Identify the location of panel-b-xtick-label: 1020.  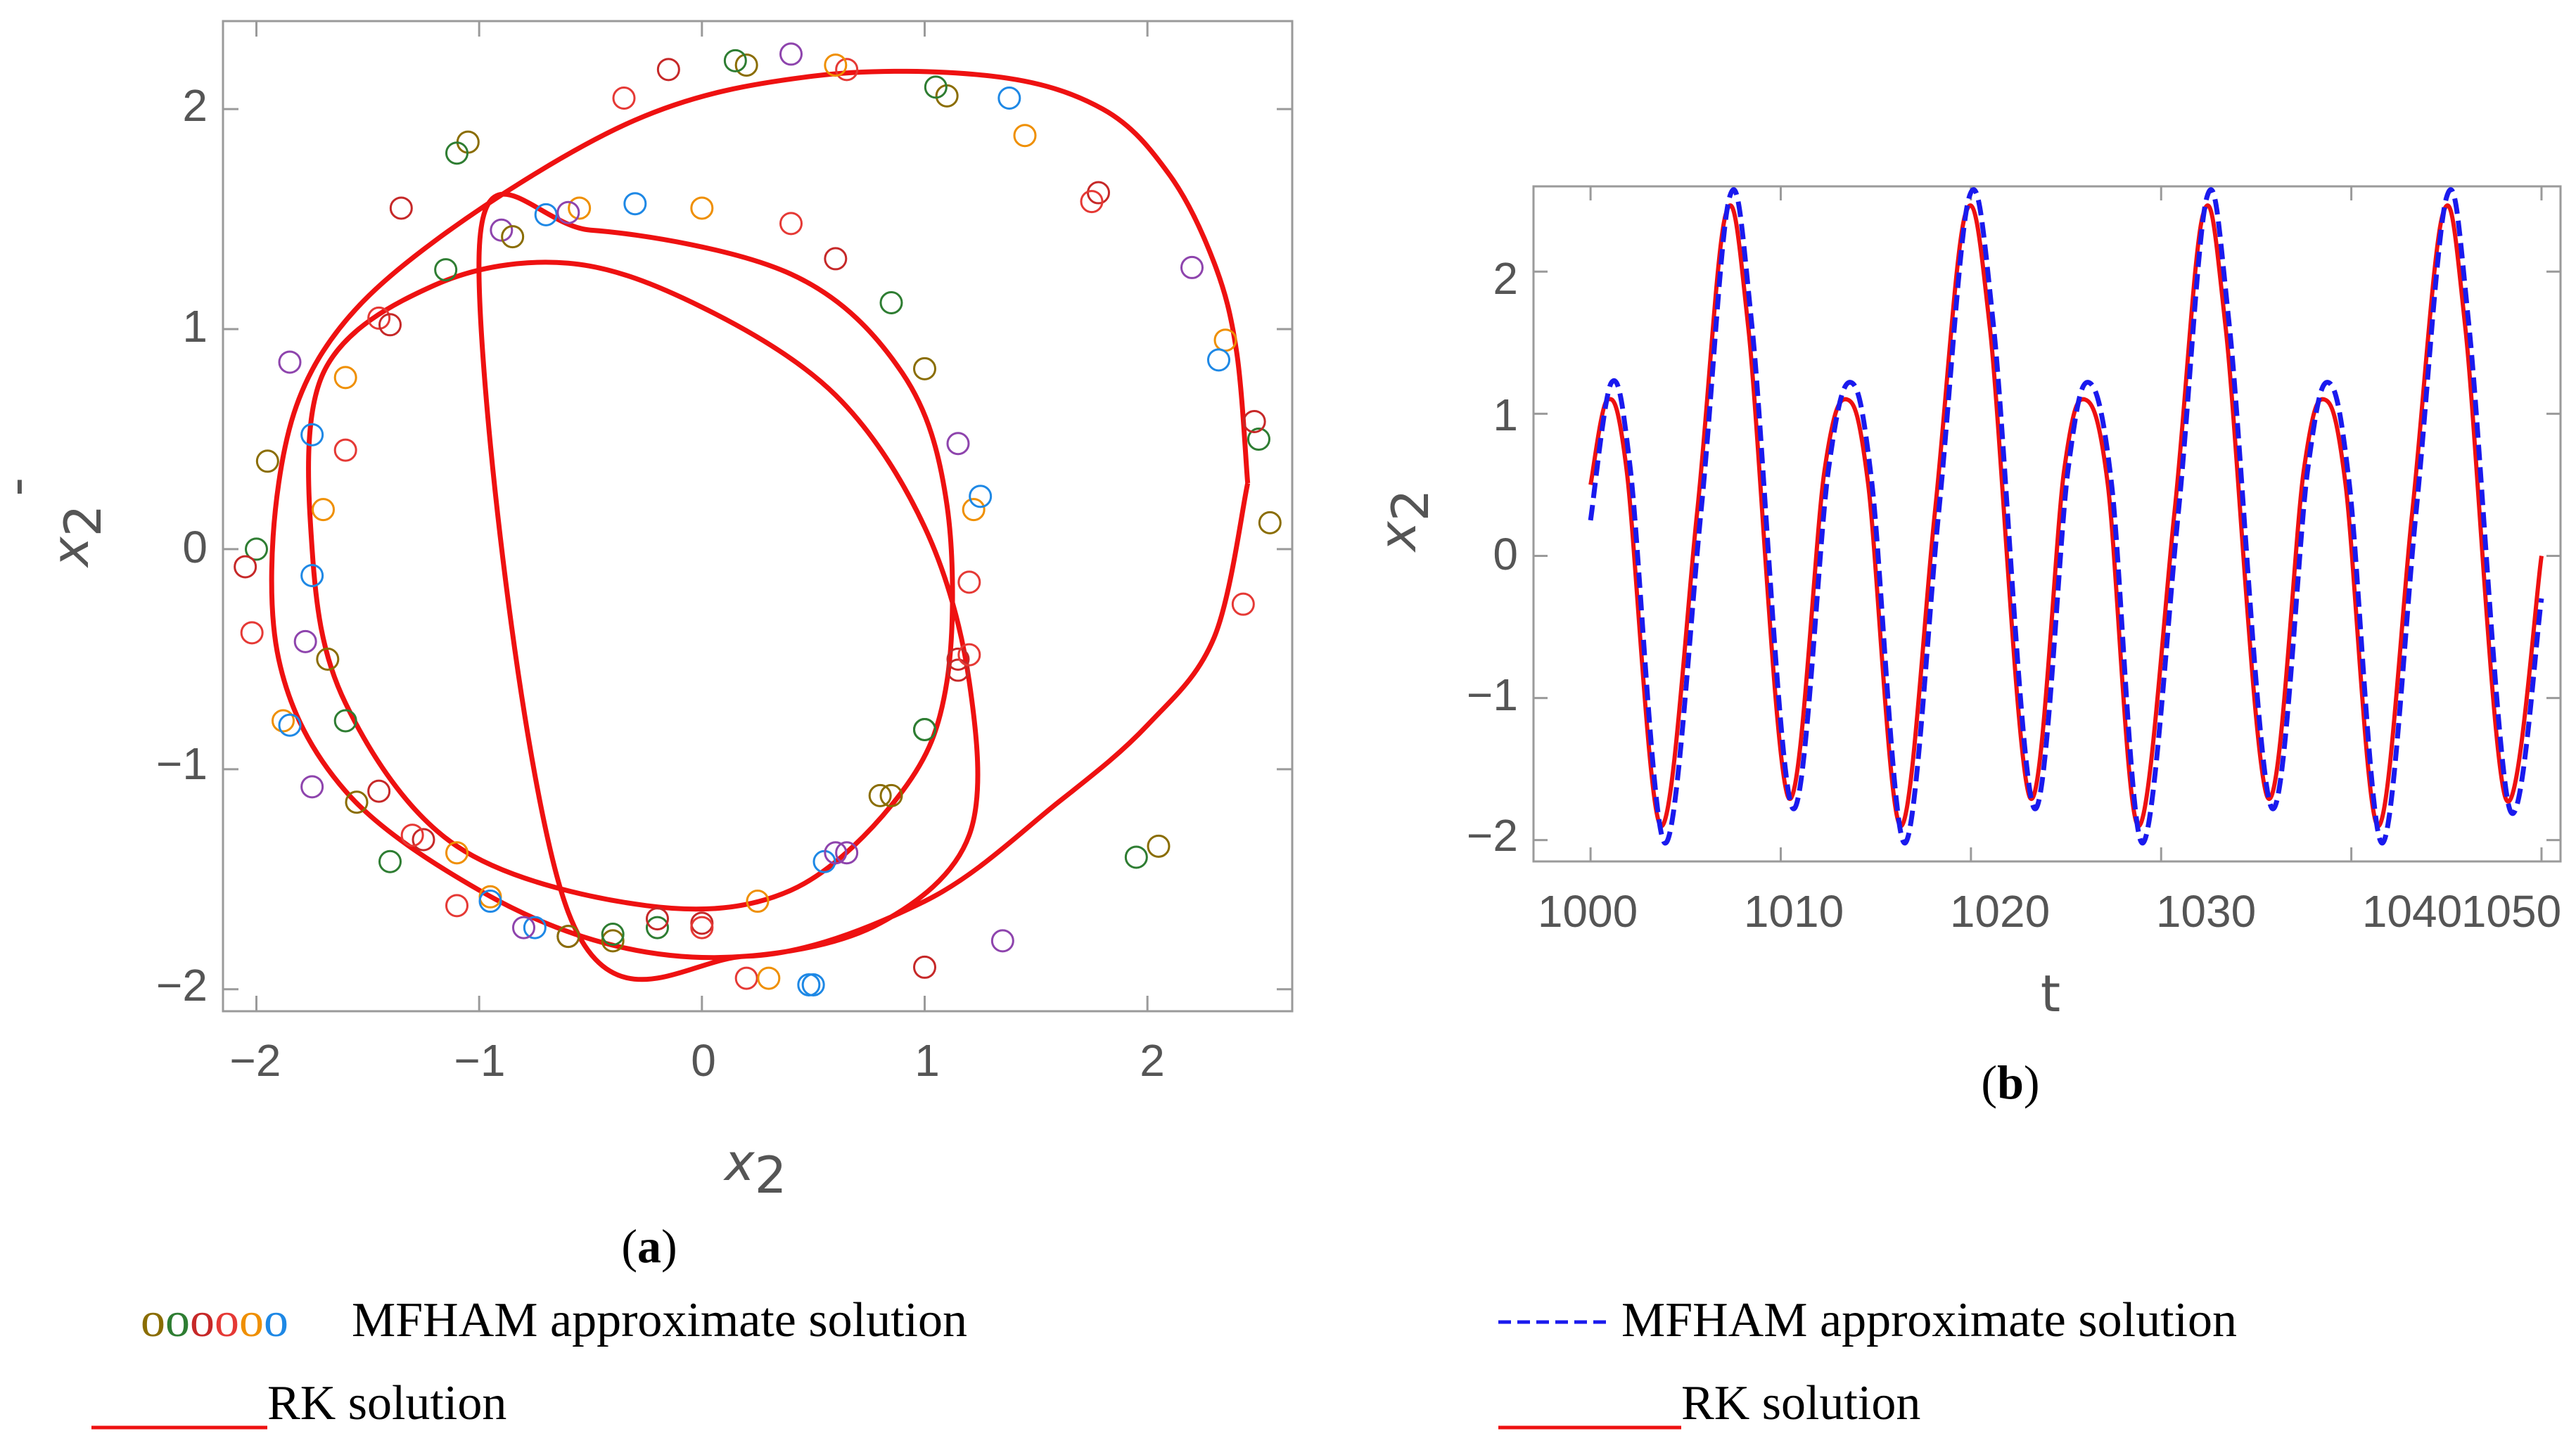
(2000, 911).